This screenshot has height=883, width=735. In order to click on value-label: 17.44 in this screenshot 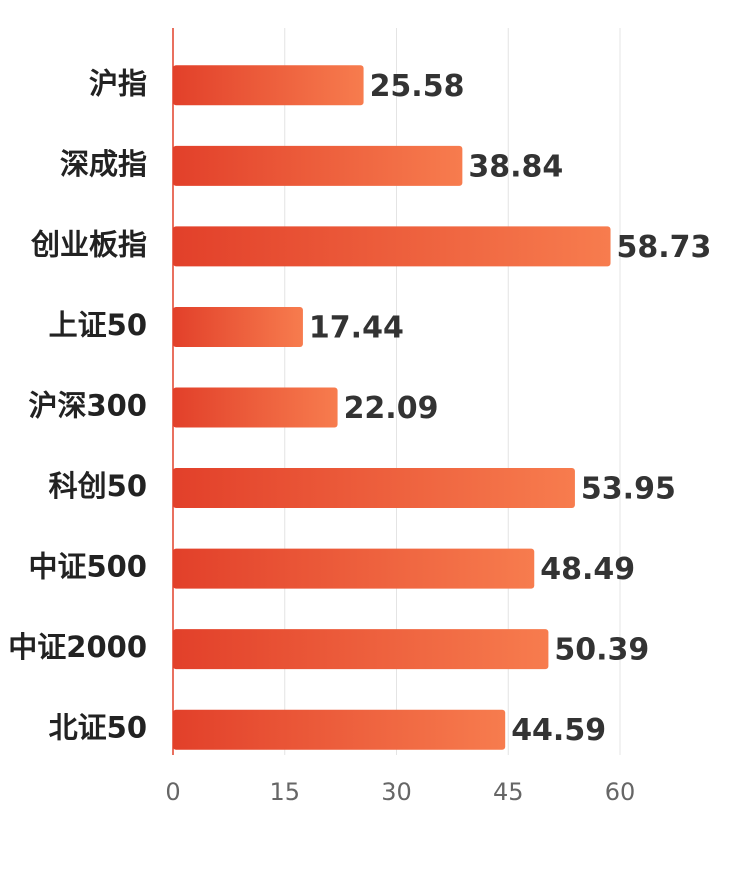, I will do `click(356, 327)`.